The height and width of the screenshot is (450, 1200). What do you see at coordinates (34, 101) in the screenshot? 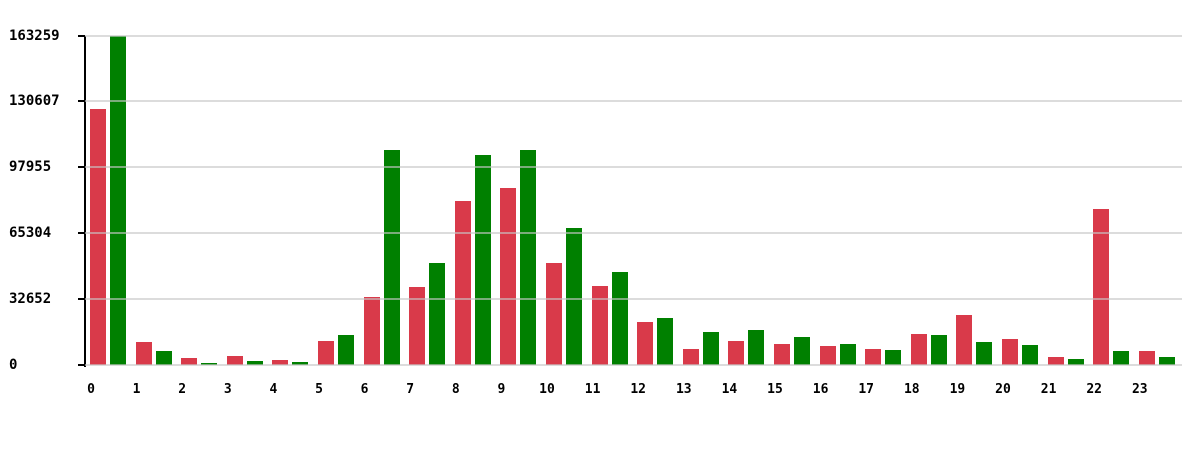
I see `y-tick-label: 130607` at bounding box center [34, 101].